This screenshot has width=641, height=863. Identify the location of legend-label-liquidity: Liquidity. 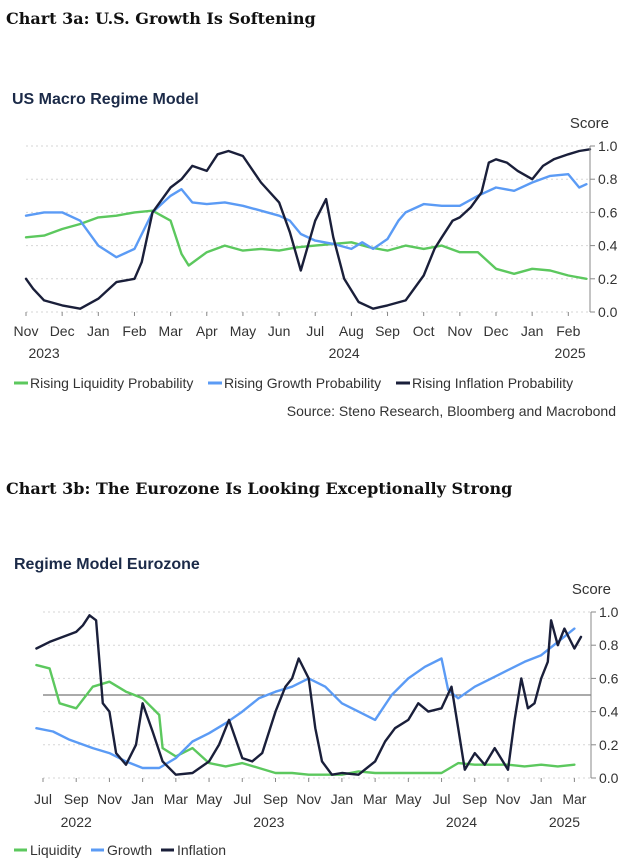
(55, 850).